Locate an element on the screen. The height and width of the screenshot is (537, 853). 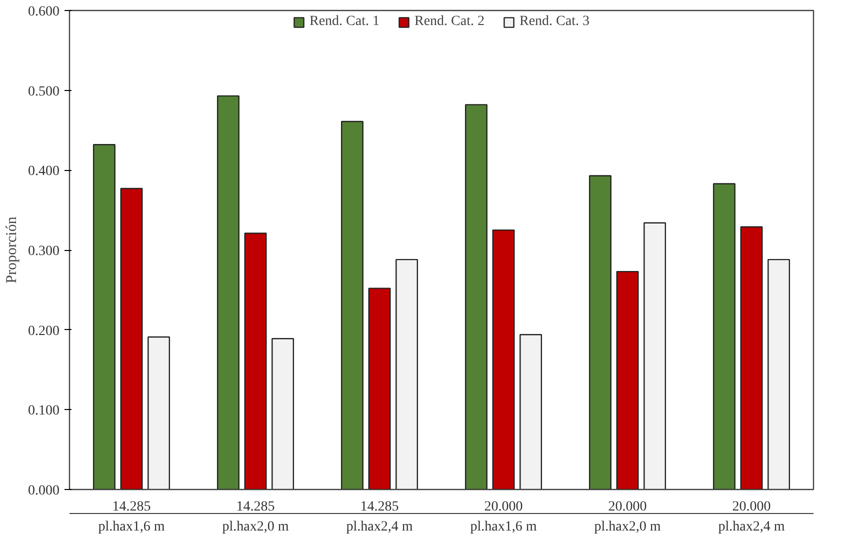
y-axis-title: Proporción is located at coordinates (12, 250).